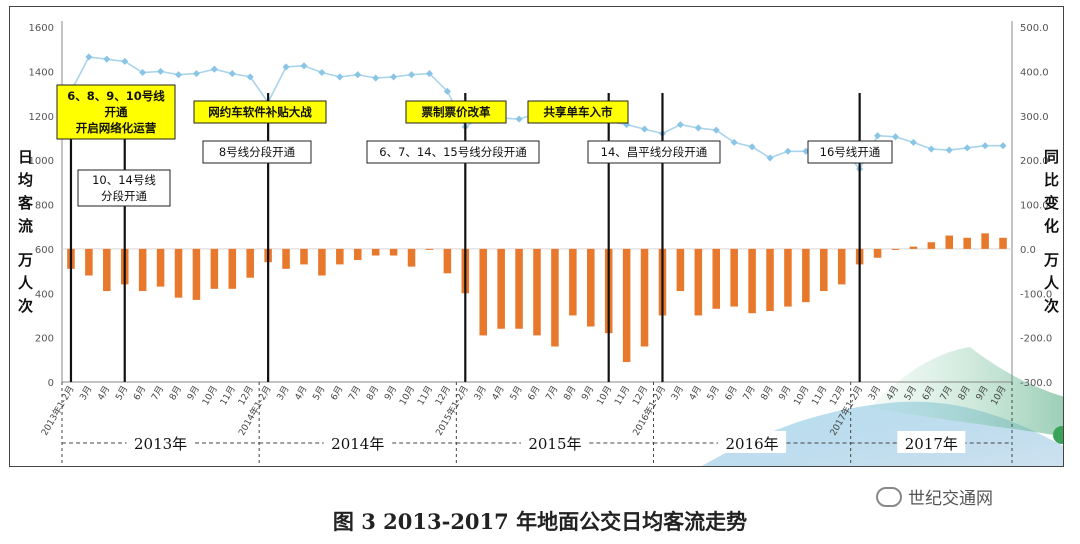 The width and height of the screenshot is (1080, 544). What do you see at coordinates (1036, 339) in the screenshot?
I see `y-right-tick-label: -200.0` at bounding box center [1036, 339].